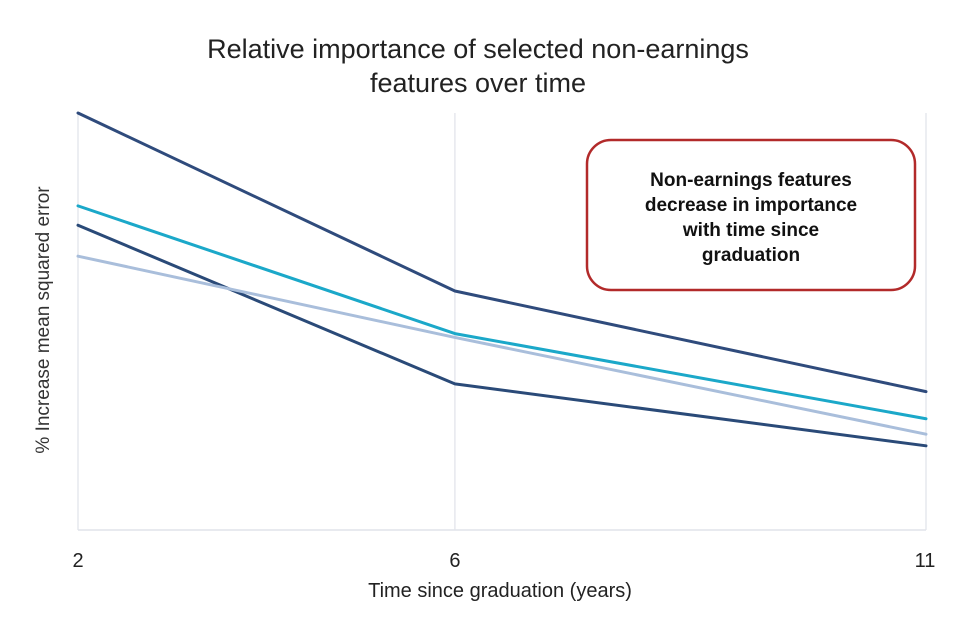  Describe the element at coordinates (925, 561) in the screenshot. I see `x-tick-label-11: 11` at that location.